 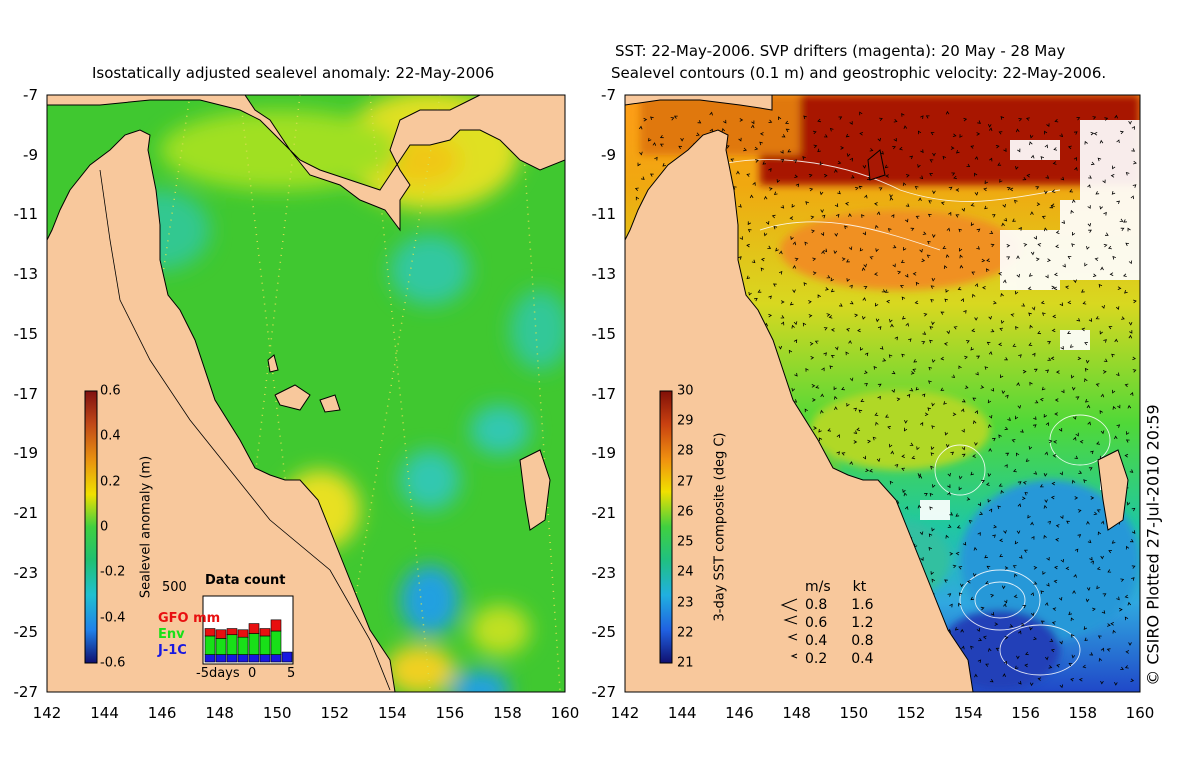 What do you see at coordinates (30, 95) in the screenshot?
I see `latitude-label: -7` at bounding box center [30, 95].